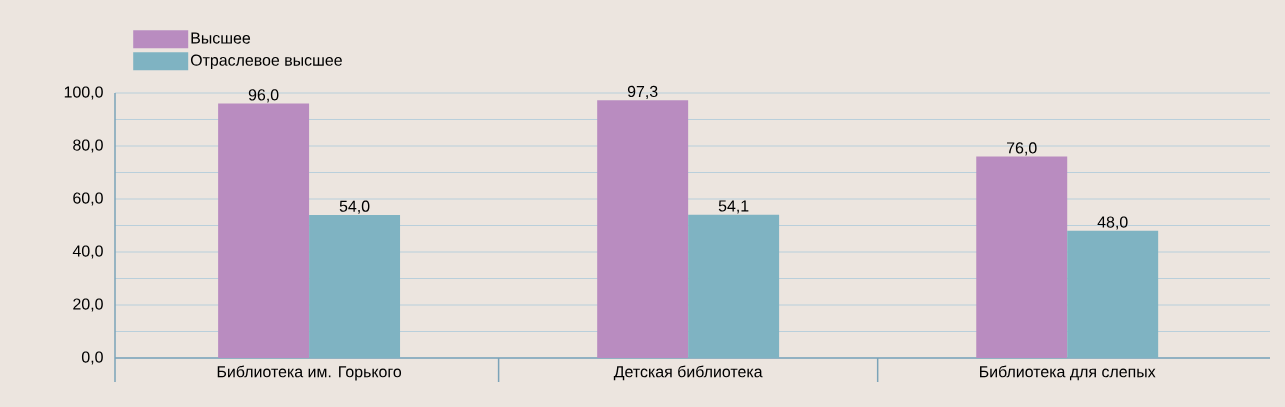  What do you see at coordinates (266, 61) in the screenshot?
I see `legend-label: Отраслевое высшее` at bounding box center [266, 61].